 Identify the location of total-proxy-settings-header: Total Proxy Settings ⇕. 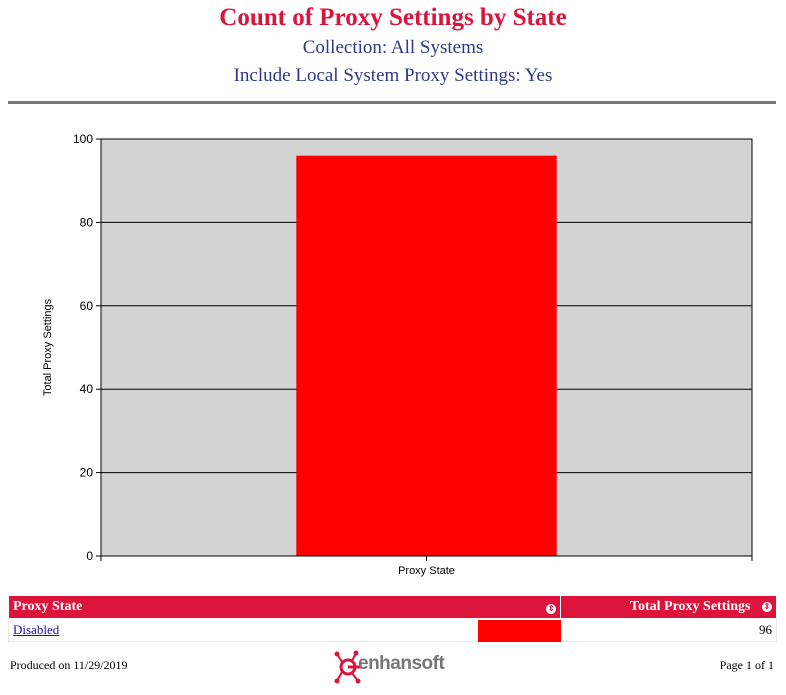
(668, 607).